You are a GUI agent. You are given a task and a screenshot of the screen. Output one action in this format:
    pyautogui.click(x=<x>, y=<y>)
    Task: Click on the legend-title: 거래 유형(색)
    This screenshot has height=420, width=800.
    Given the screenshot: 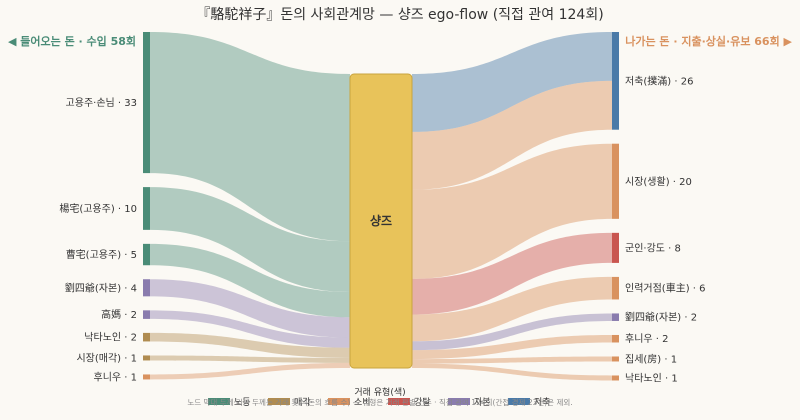 What is the action you would take?
    pyautogui.click(x=379, y=392)
    